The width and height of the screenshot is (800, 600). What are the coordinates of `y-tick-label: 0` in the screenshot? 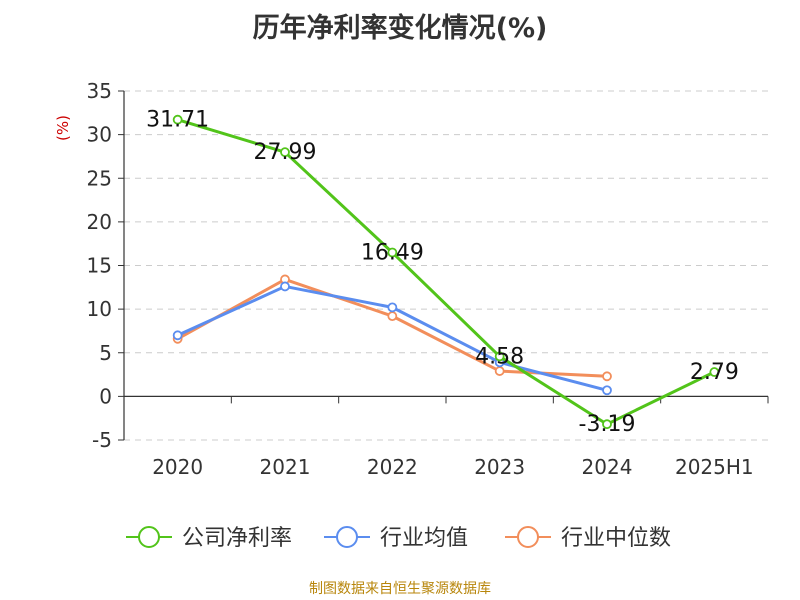 It's located at (105, 396).